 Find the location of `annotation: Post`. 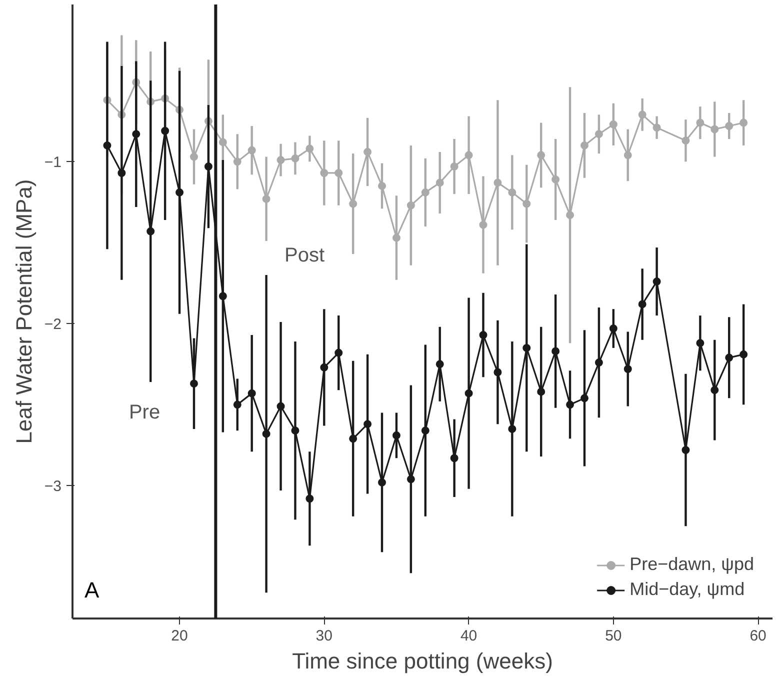

annotation: Post is located at coordinates (304, 255).